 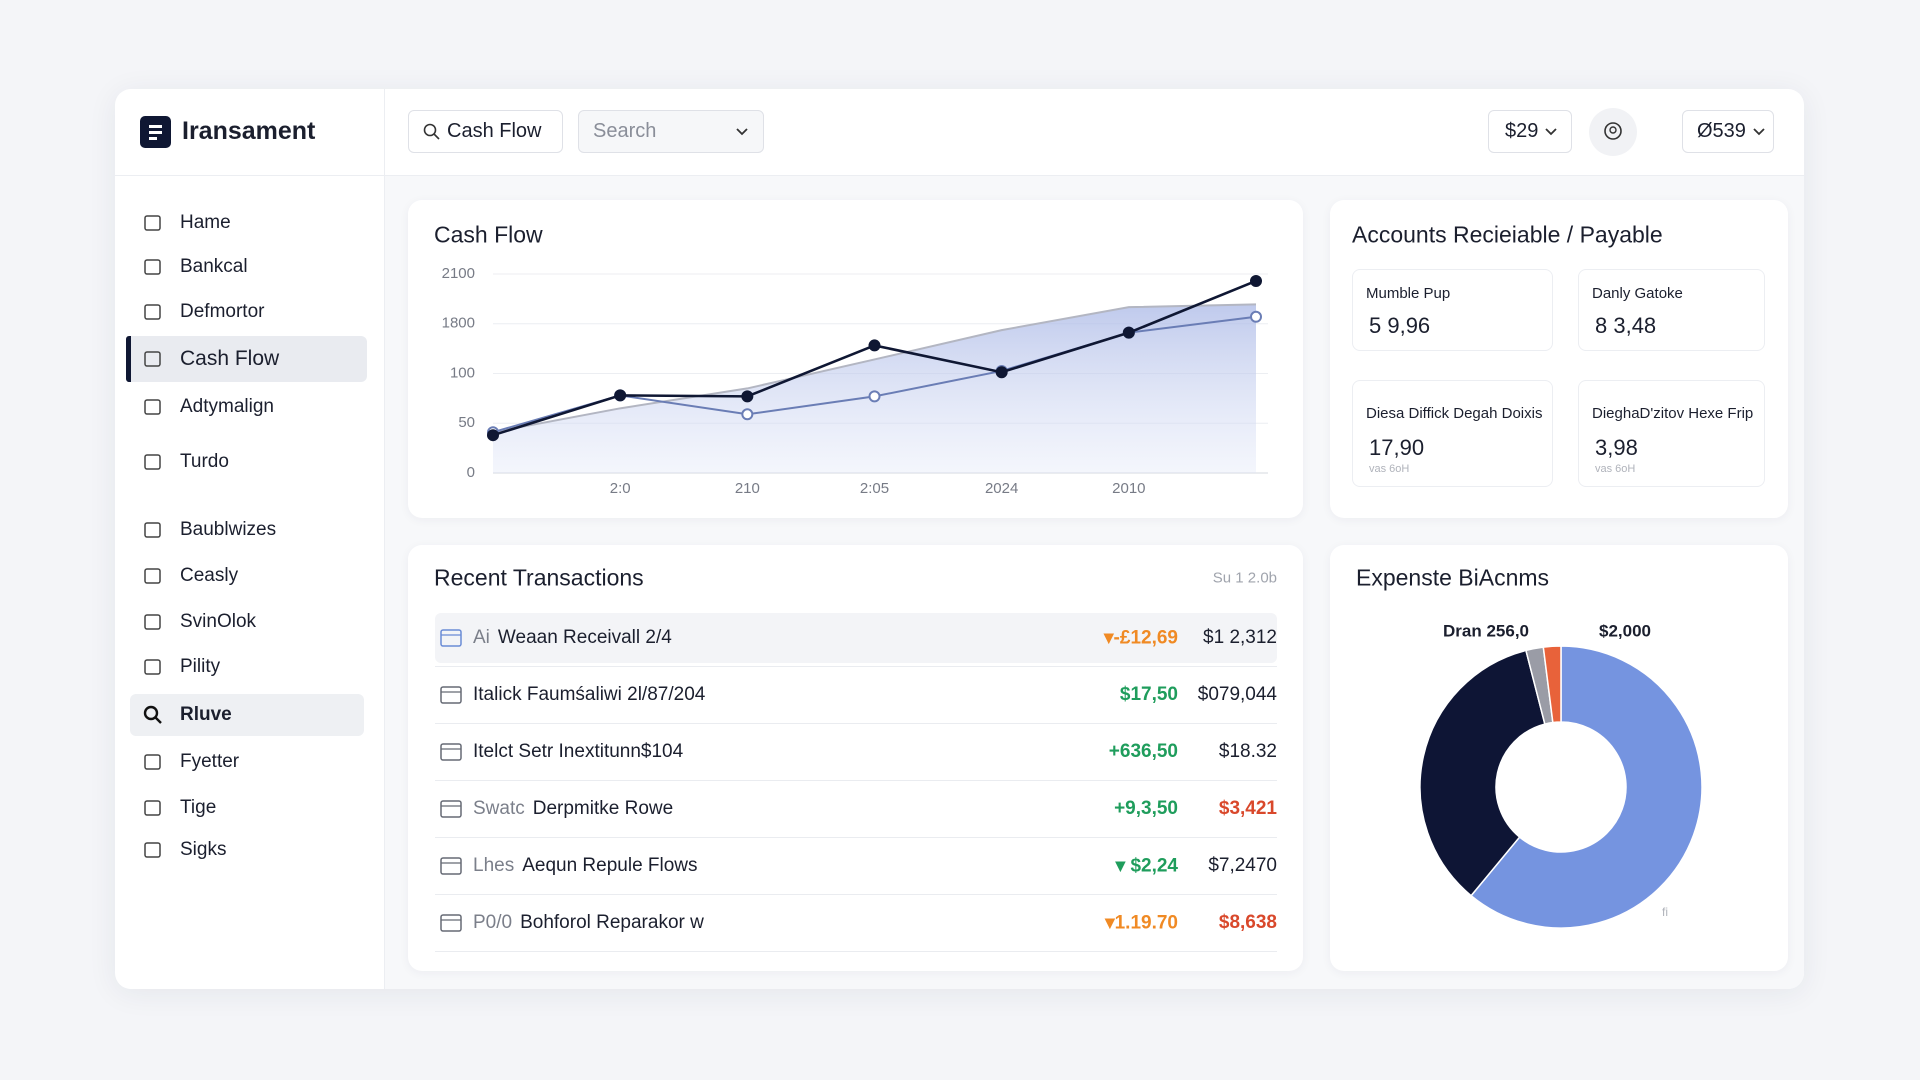 What do you see at coordinates (198, 807) in the screenshot?
I see `nav-item: Tige` at bounding box center [198, 807].